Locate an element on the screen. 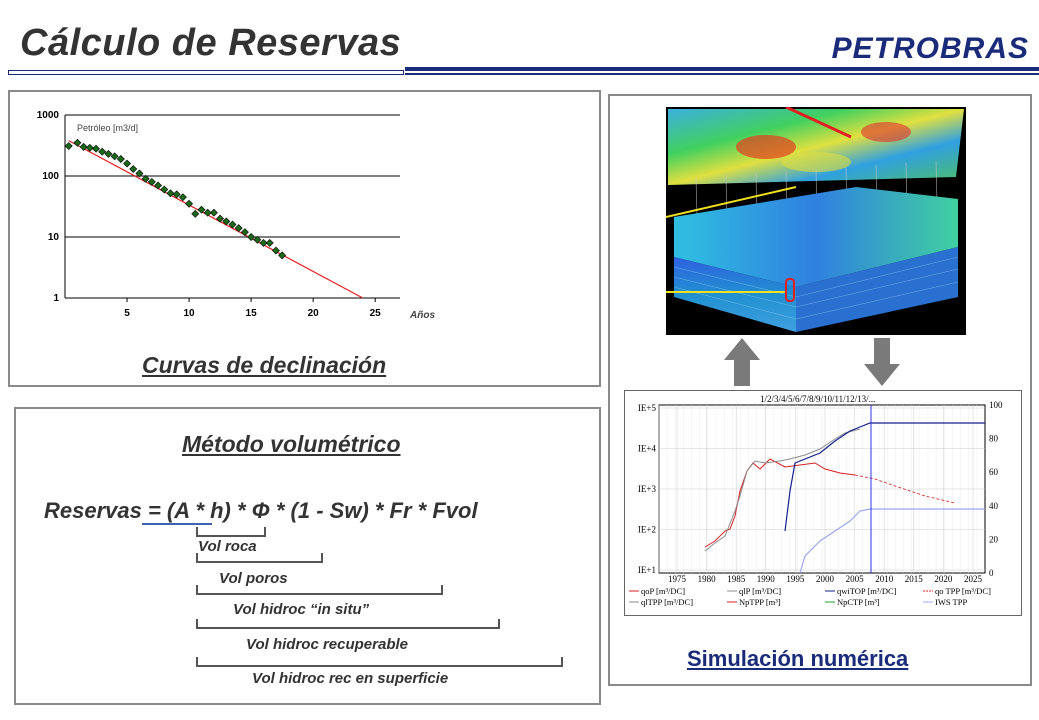 This screenshot has height=720, width=1039. decline-y-tick: 10 is located at coordinates (54, 237).